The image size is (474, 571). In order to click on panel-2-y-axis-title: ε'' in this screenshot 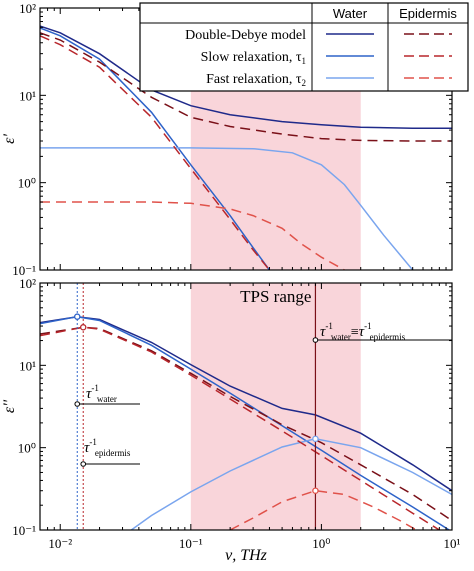, I will do `click(9, 406)`.